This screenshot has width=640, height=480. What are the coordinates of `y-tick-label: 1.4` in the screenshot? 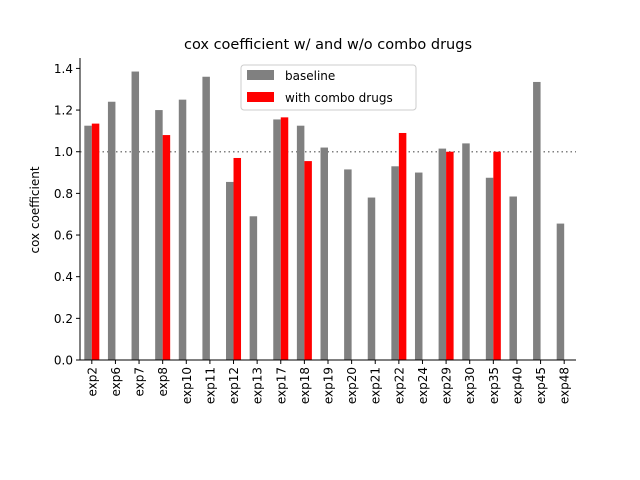 It's located at (63, 69).